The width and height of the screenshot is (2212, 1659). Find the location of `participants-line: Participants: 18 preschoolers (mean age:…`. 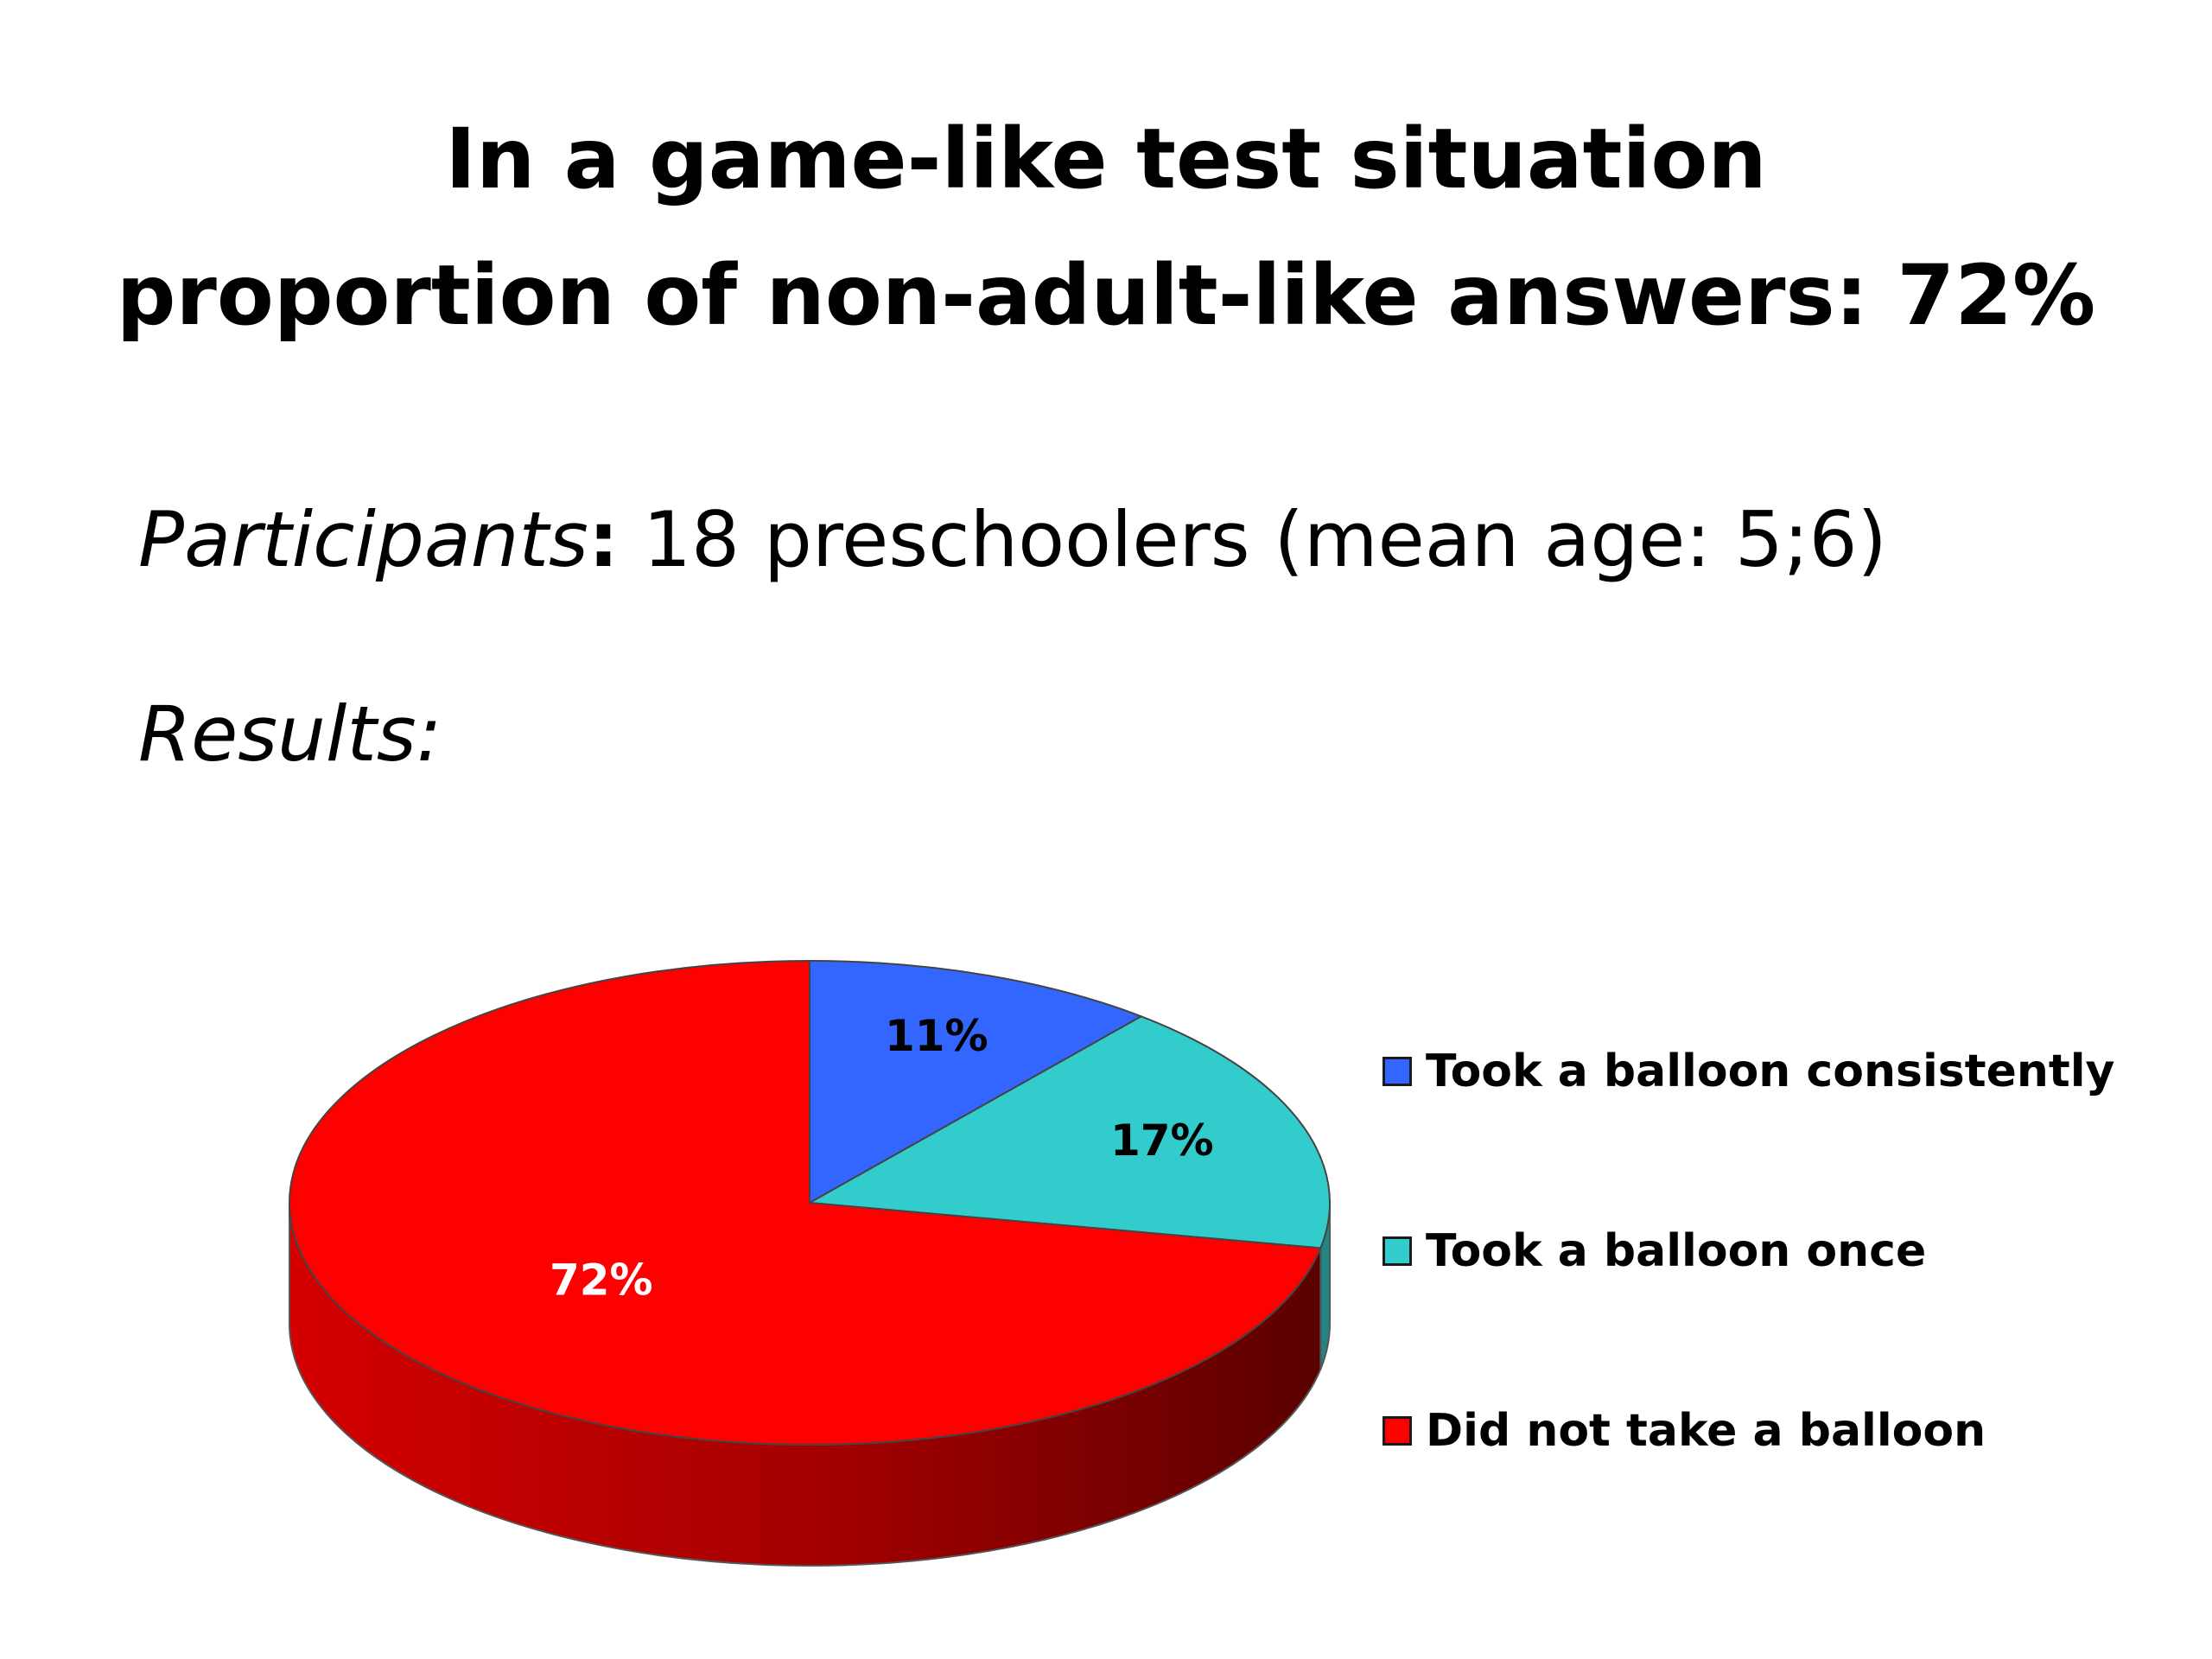

participants-line: Participants: 18 preschoolers (mean age:… is located at coordinates (1013, 540).